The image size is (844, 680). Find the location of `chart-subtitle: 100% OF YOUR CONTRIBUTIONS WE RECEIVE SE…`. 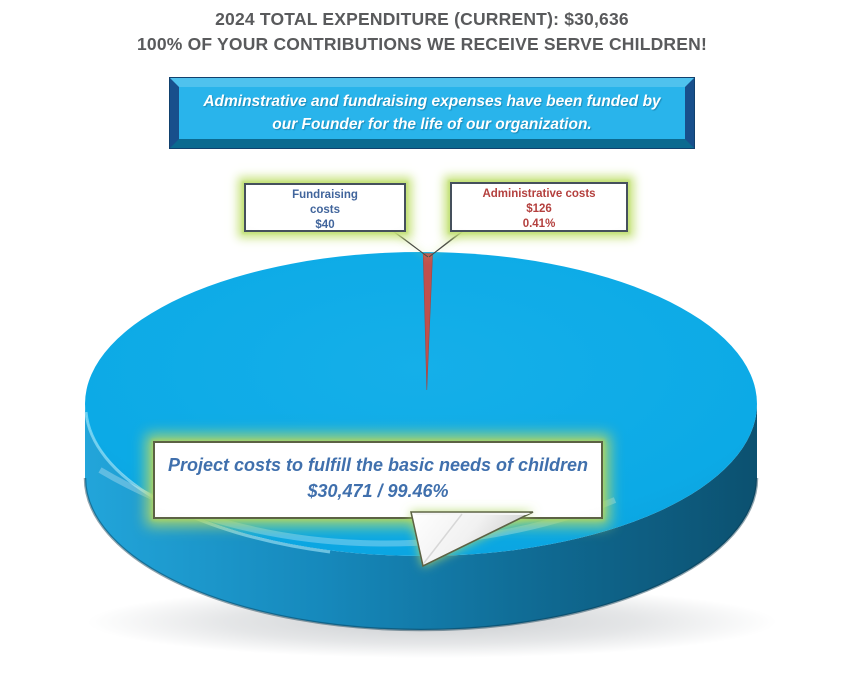

chart-subtitle: 100% OF YOUR CONTRIBUTIONS WE RECEIVE SE… is located at coordinates (422, 44).